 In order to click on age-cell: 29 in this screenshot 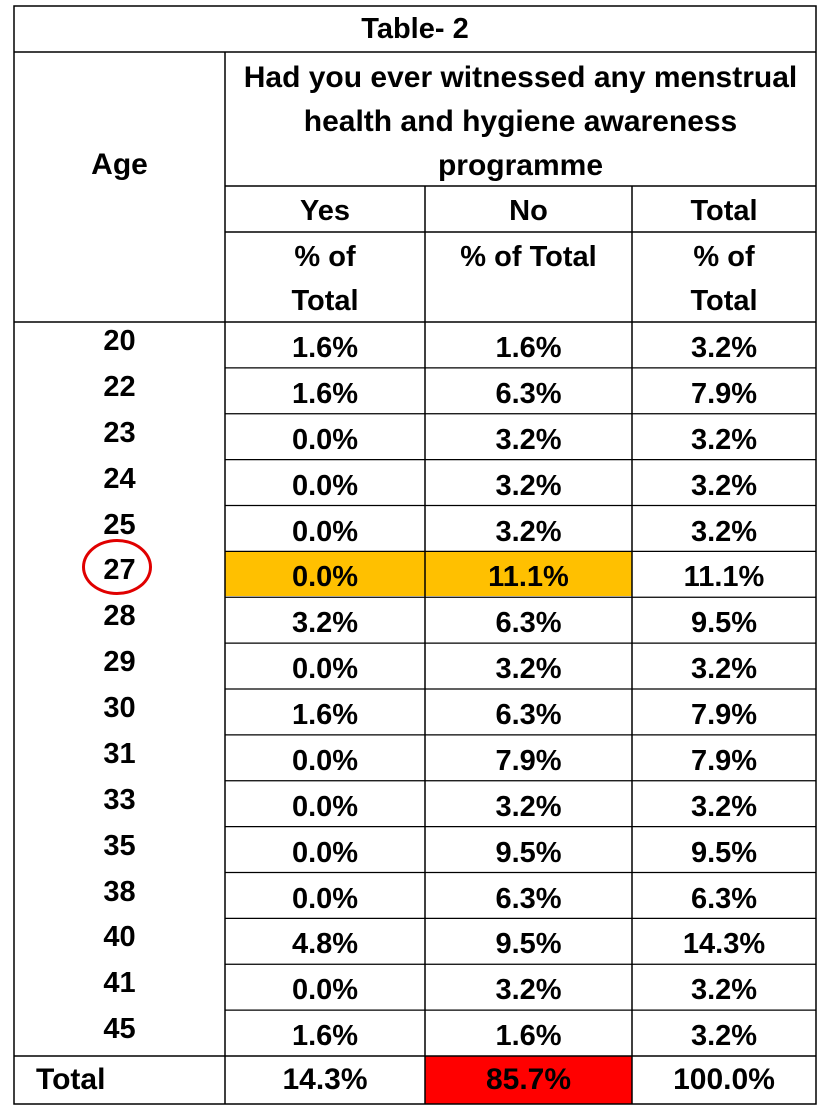, I will do `click(119, 662)`.